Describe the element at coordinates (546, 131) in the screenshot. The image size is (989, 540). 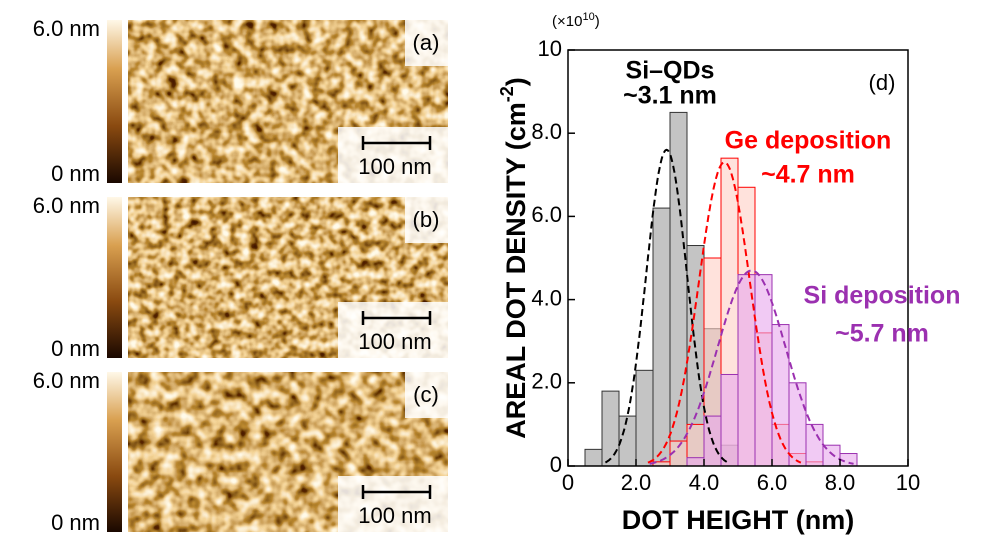
I see `y-tick-label: 8.0` at that location.